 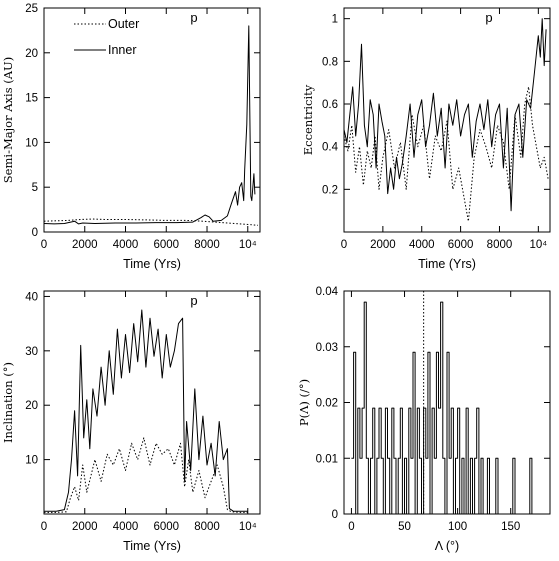 What do you see at coordinates (8, 402) in the screenshot?
I see `y-axis-label: Inclination (°)` at bounding box center [8, 402].